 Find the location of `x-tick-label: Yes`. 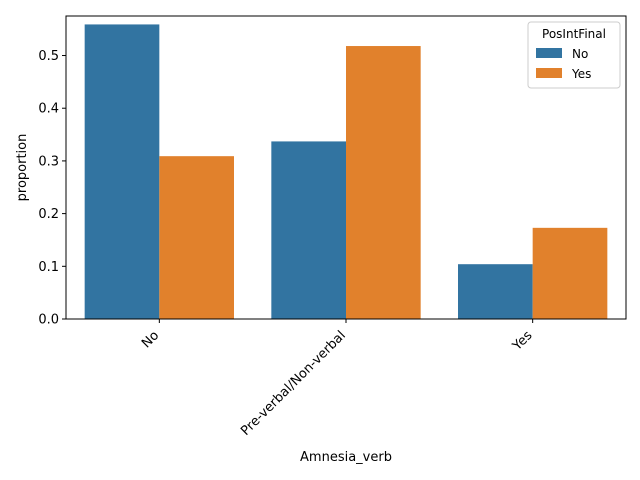

x-tick-label: Yes is located at coordinates (522, 341).